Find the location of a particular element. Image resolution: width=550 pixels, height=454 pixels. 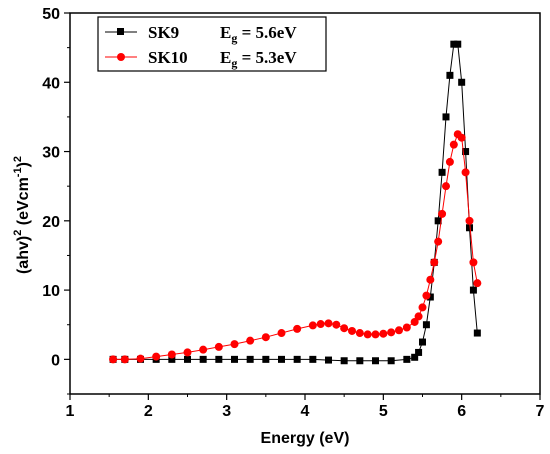

legend-sk10-name: SK10 is located at coordinates (168, 57).